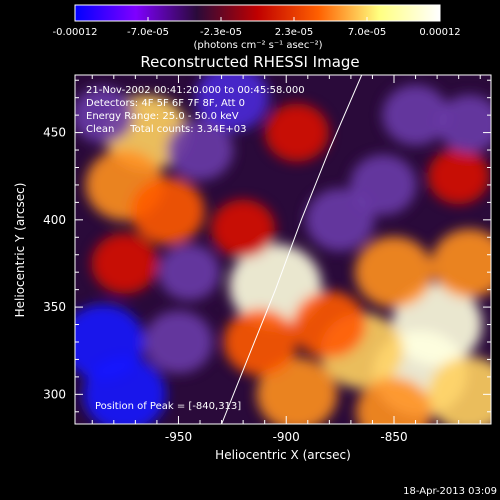 The image size is (500, 500). Describe the element at coordinates (286, 437) in the screenshot. I see `x-tick-label-1: -900` at that location.